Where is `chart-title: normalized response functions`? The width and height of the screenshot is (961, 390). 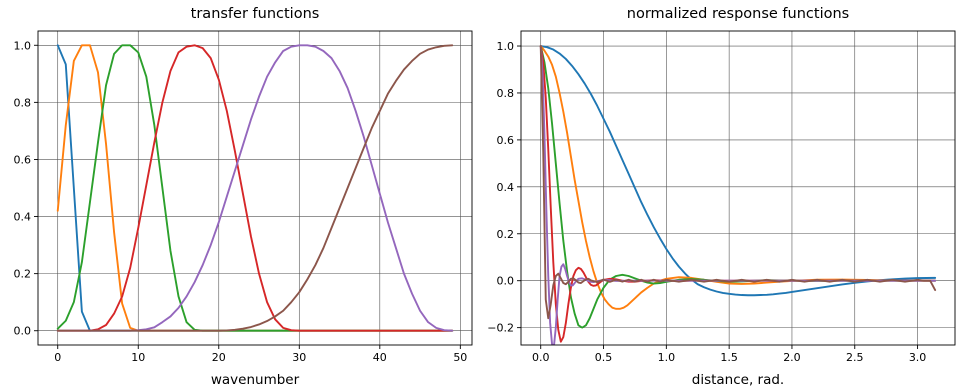
chart-title: normalized response functions is located at coordinates (738, 14).